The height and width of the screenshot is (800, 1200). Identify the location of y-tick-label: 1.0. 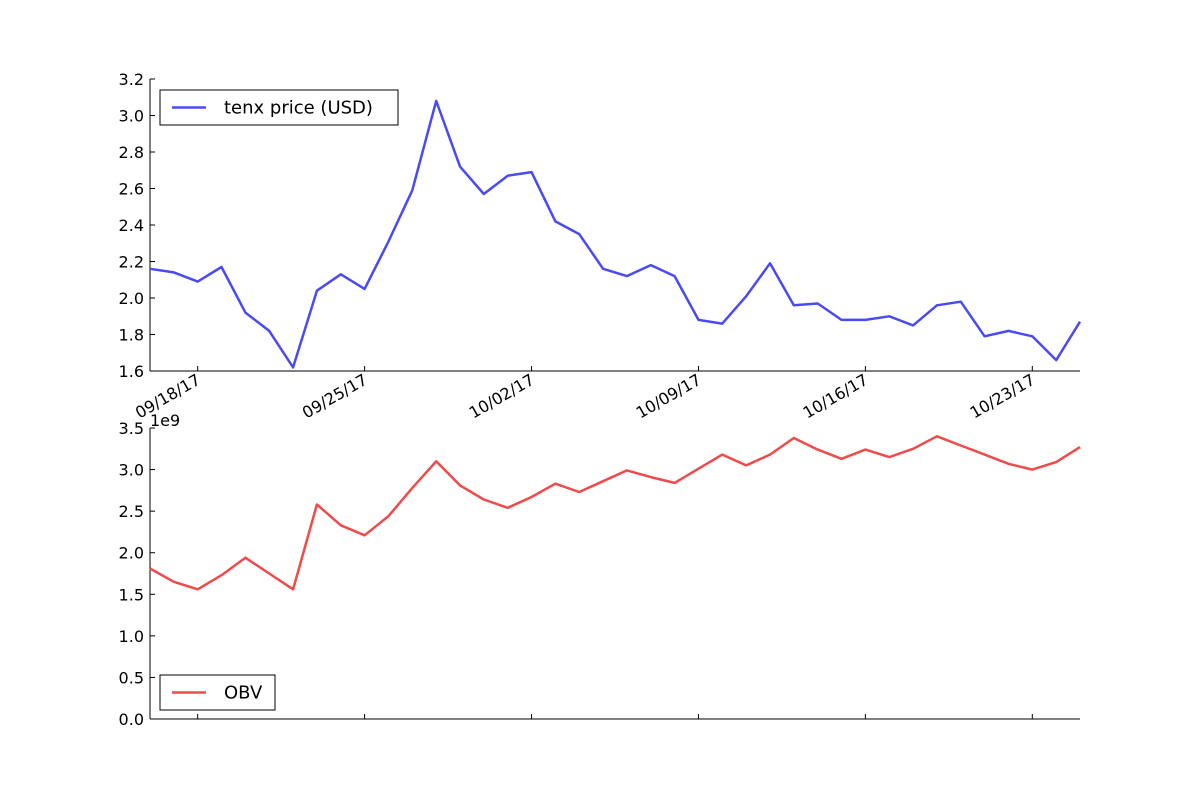
(131, 636).